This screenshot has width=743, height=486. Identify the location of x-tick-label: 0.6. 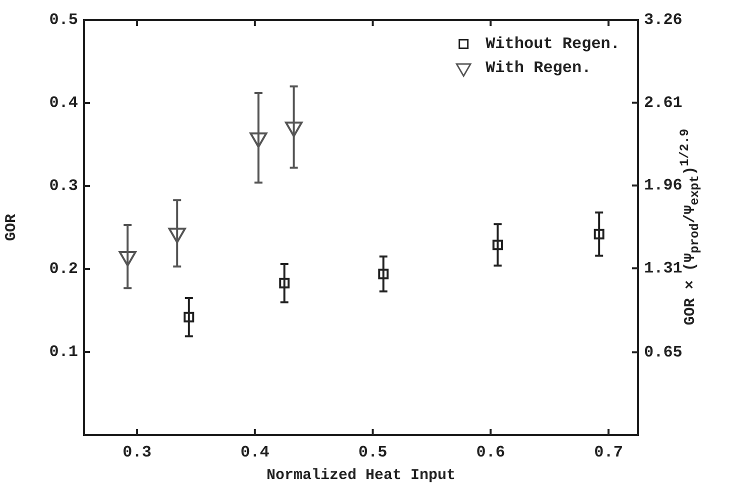
(491, 453).